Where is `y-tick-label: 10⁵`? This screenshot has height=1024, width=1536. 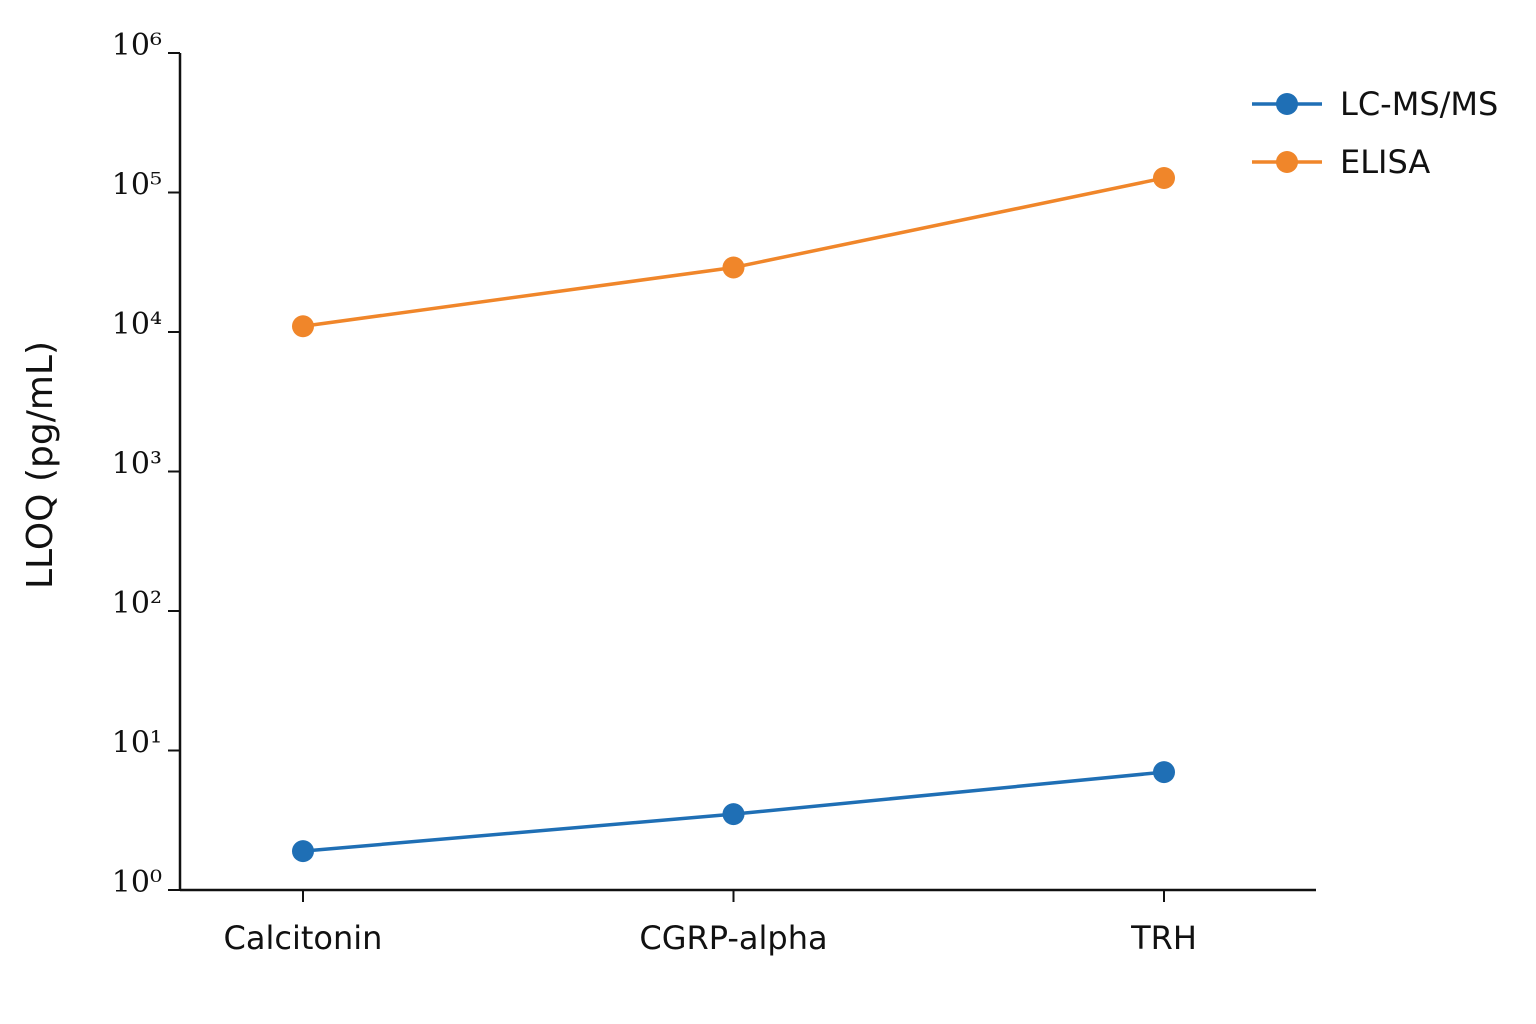 y-tick-label: 10⁵ is located at coordinates (137, 185).